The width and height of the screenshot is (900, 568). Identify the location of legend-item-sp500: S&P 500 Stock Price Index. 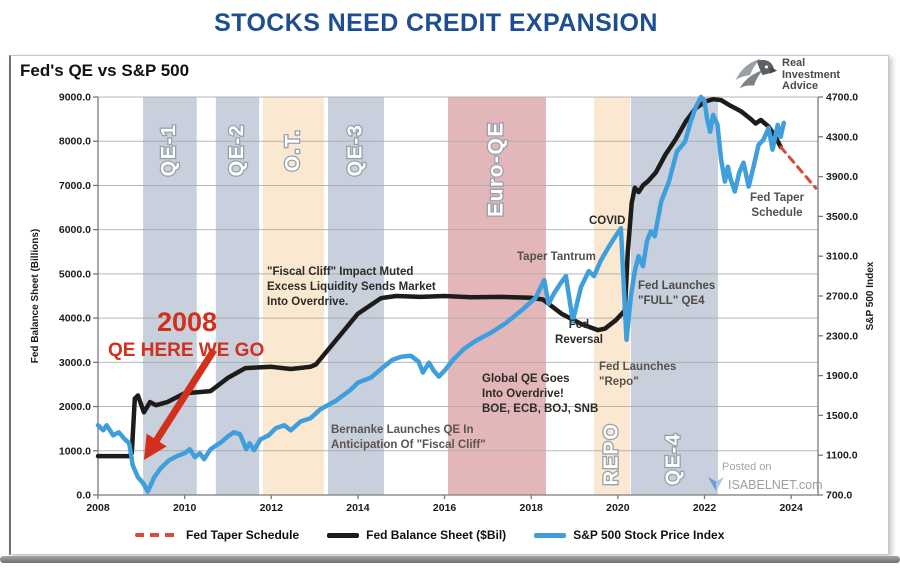
(629, 535).